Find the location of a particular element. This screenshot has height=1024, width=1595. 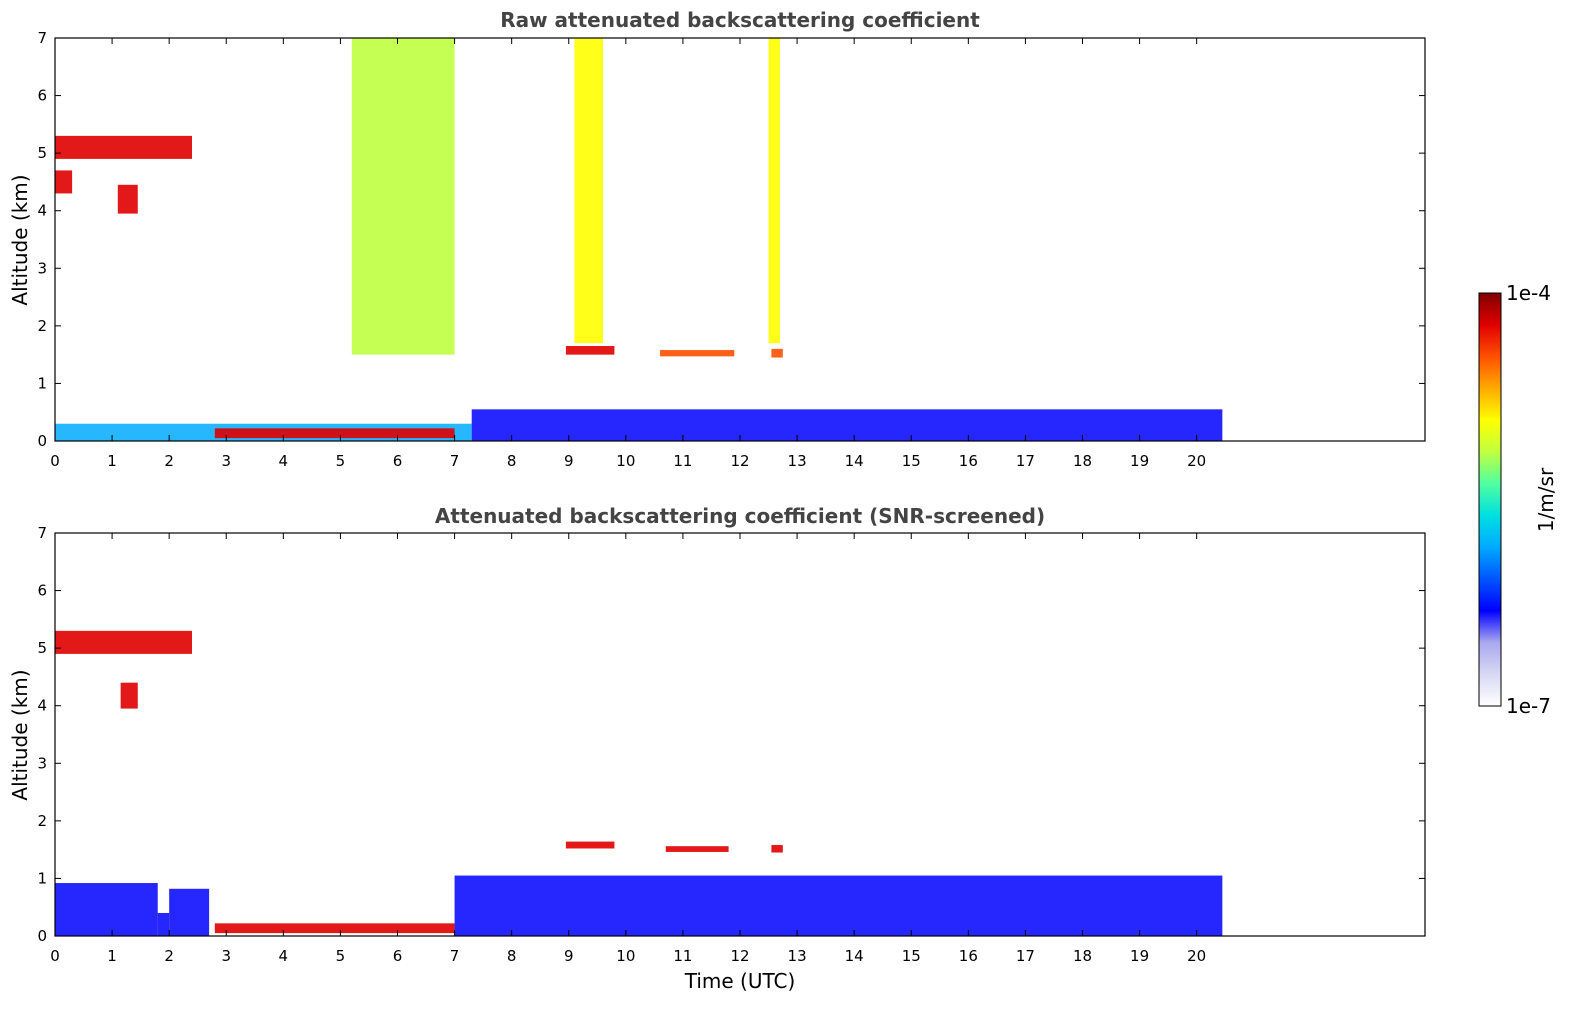

raw-y-axis-label: Altitude (km) is located at coordinates (20, 239).